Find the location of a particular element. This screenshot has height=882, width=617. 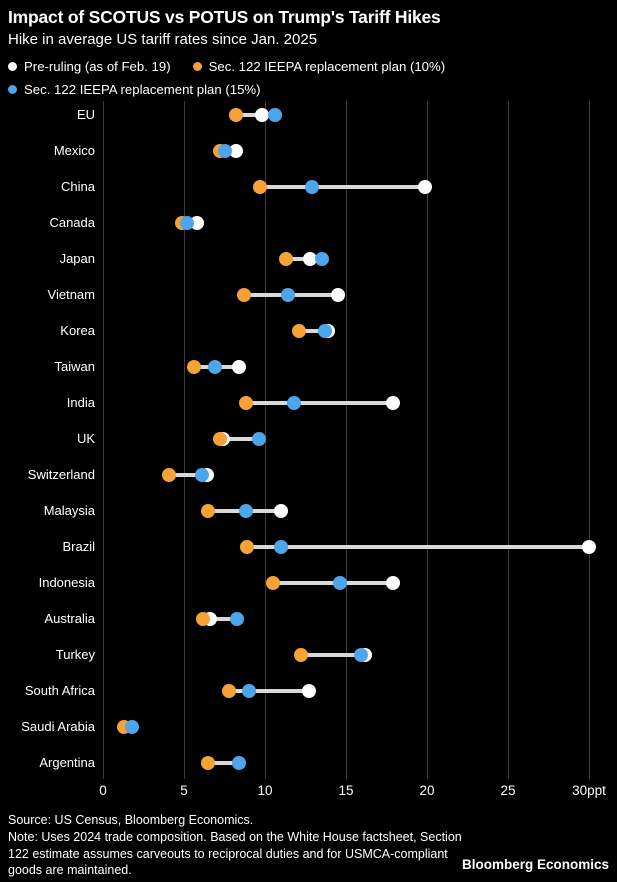

category-label: Argentina is located at coordinates (67, 762).